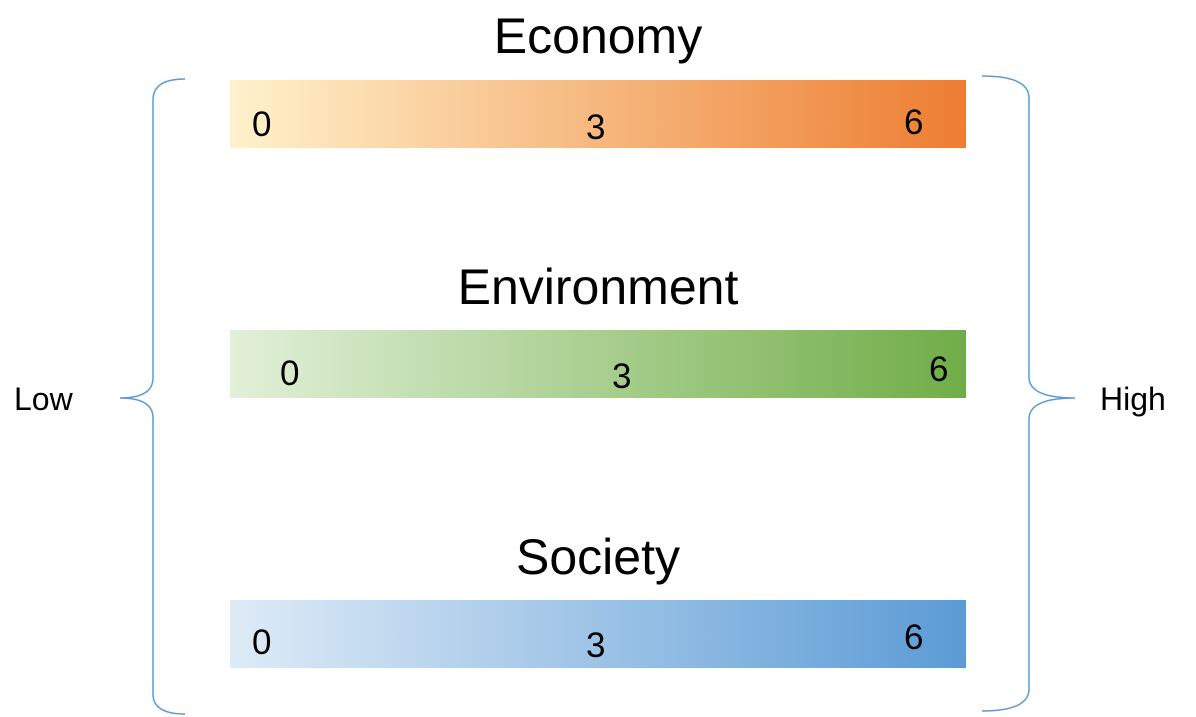 This screenshot has width=1196, height=717. I want to click on gradient-bar-society, so click(598, 634).